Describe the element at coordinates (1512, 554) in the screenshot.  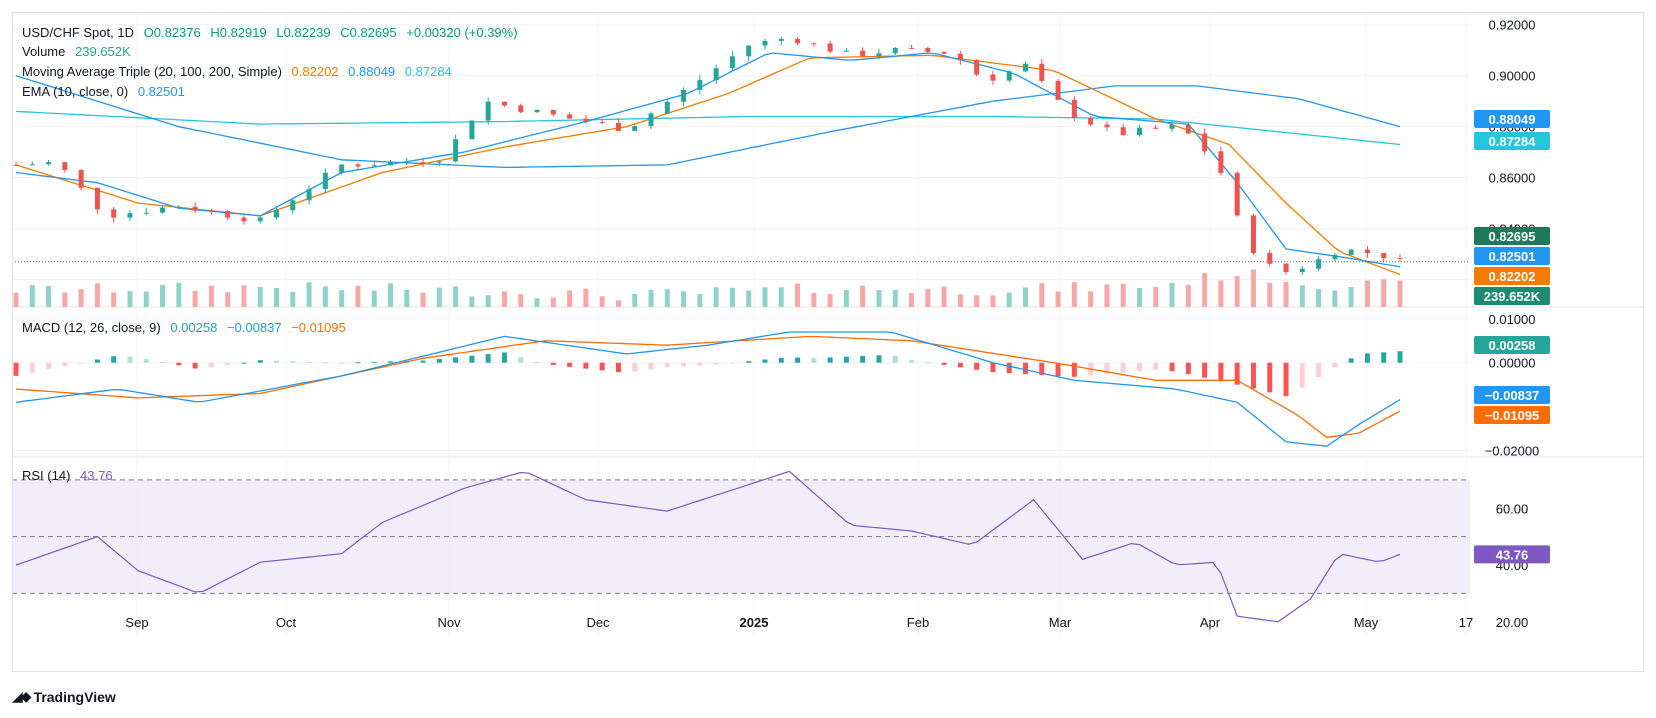
I see `rsi-badge-label: 43.76` at that location.